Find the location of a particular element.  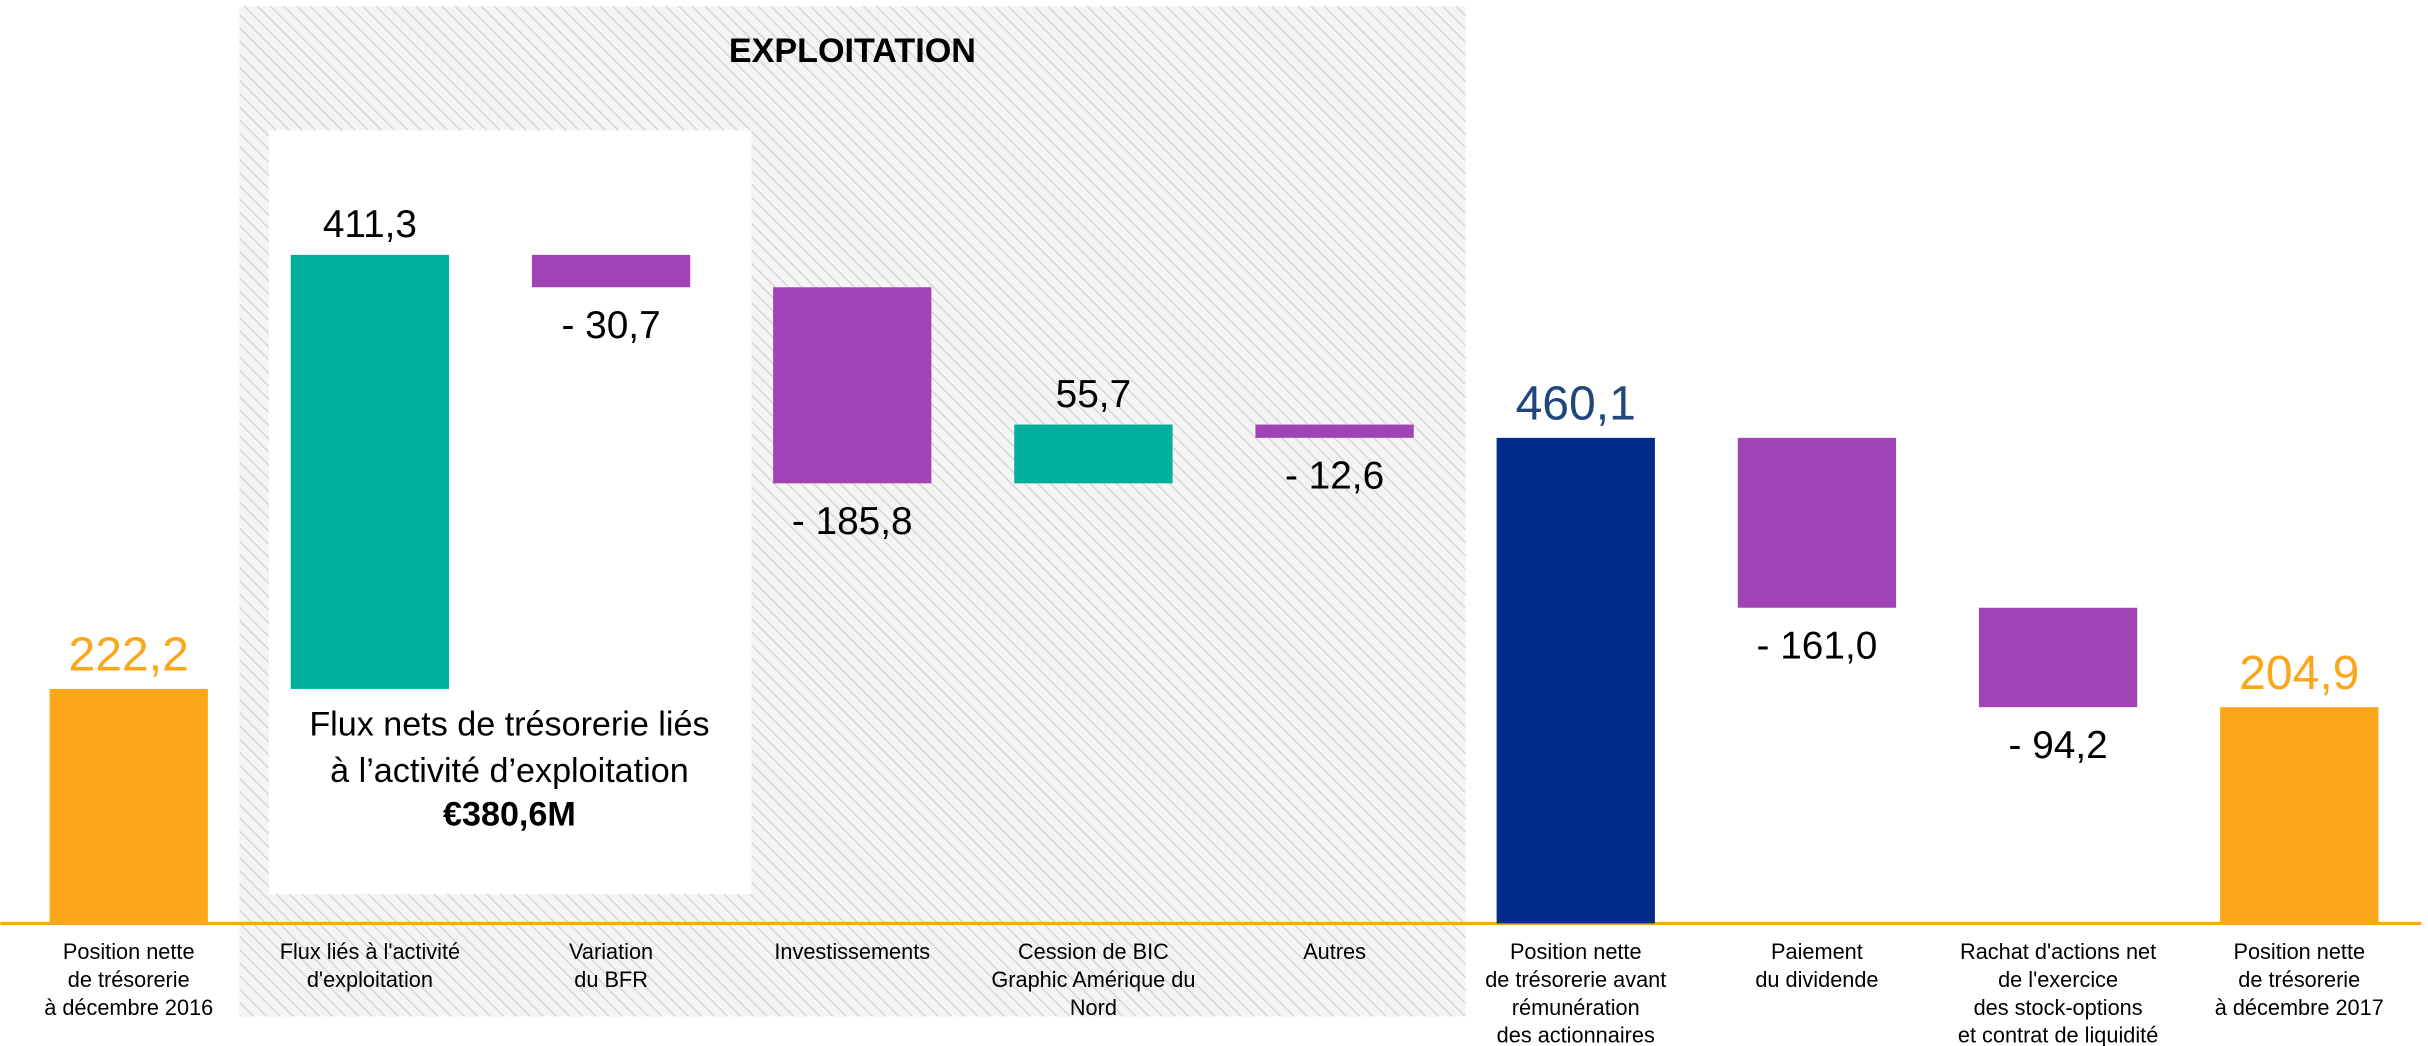

data-label: - 30,7 is located at coordinates (610, 325).